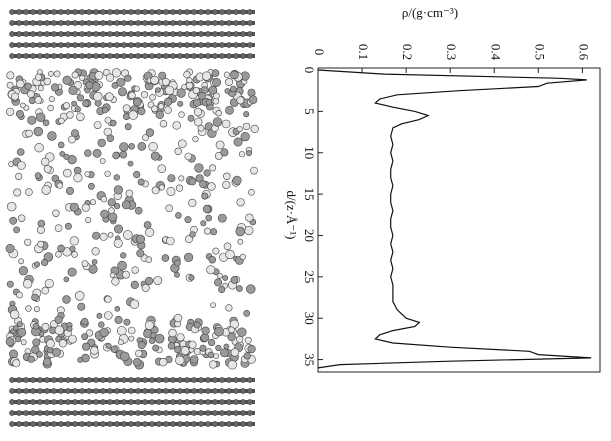 This screenshot has height=441, width=611. What do you see at coordinates (583, 52) in the screenshot?
I see `rho-tick-label: 0.6` at bounding box center [583, 52].